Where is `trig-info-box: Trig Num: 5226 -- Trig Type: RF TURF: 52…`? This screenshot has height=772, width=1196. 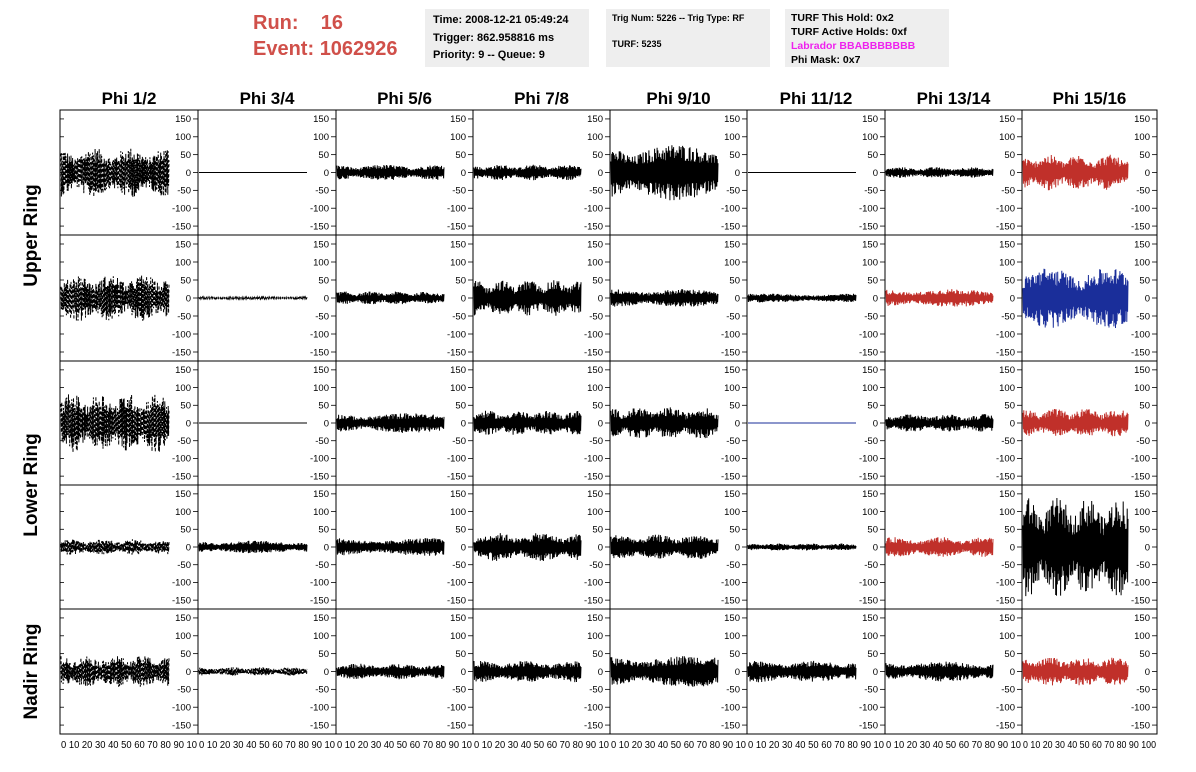
trig-info-box: Trig Num: 5226 -- Trig Type: RF TURF: 52… is located at coordinates (688, 38).